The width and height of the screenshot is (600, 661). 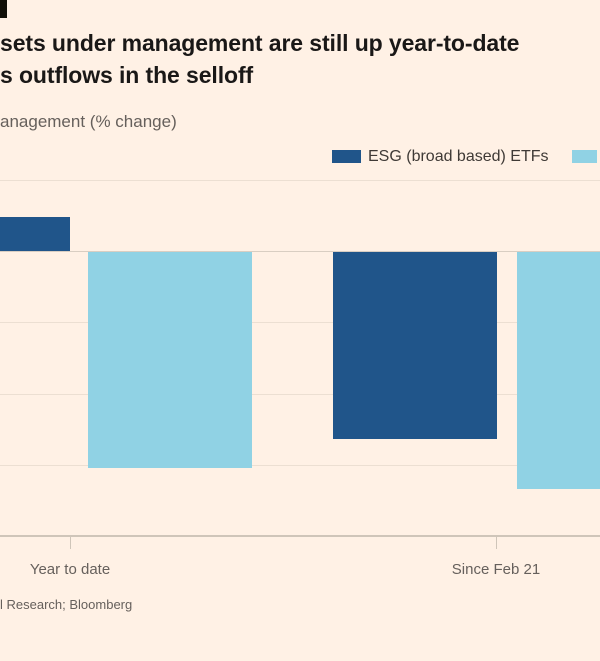 What do you see at coordinates (346, 156) in the screenshot?
I see `legend-swatch-esg-broad` at bounding box center [346, 156].